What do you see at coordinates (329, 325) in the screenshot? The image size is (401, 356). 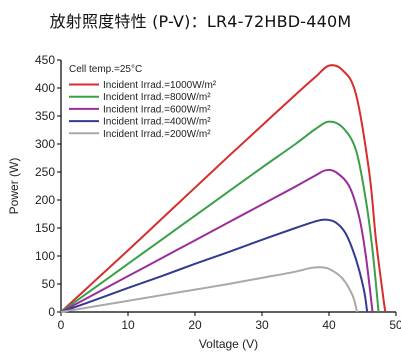 I see `x-tick-label: 40` at bounding box center [329, 325].